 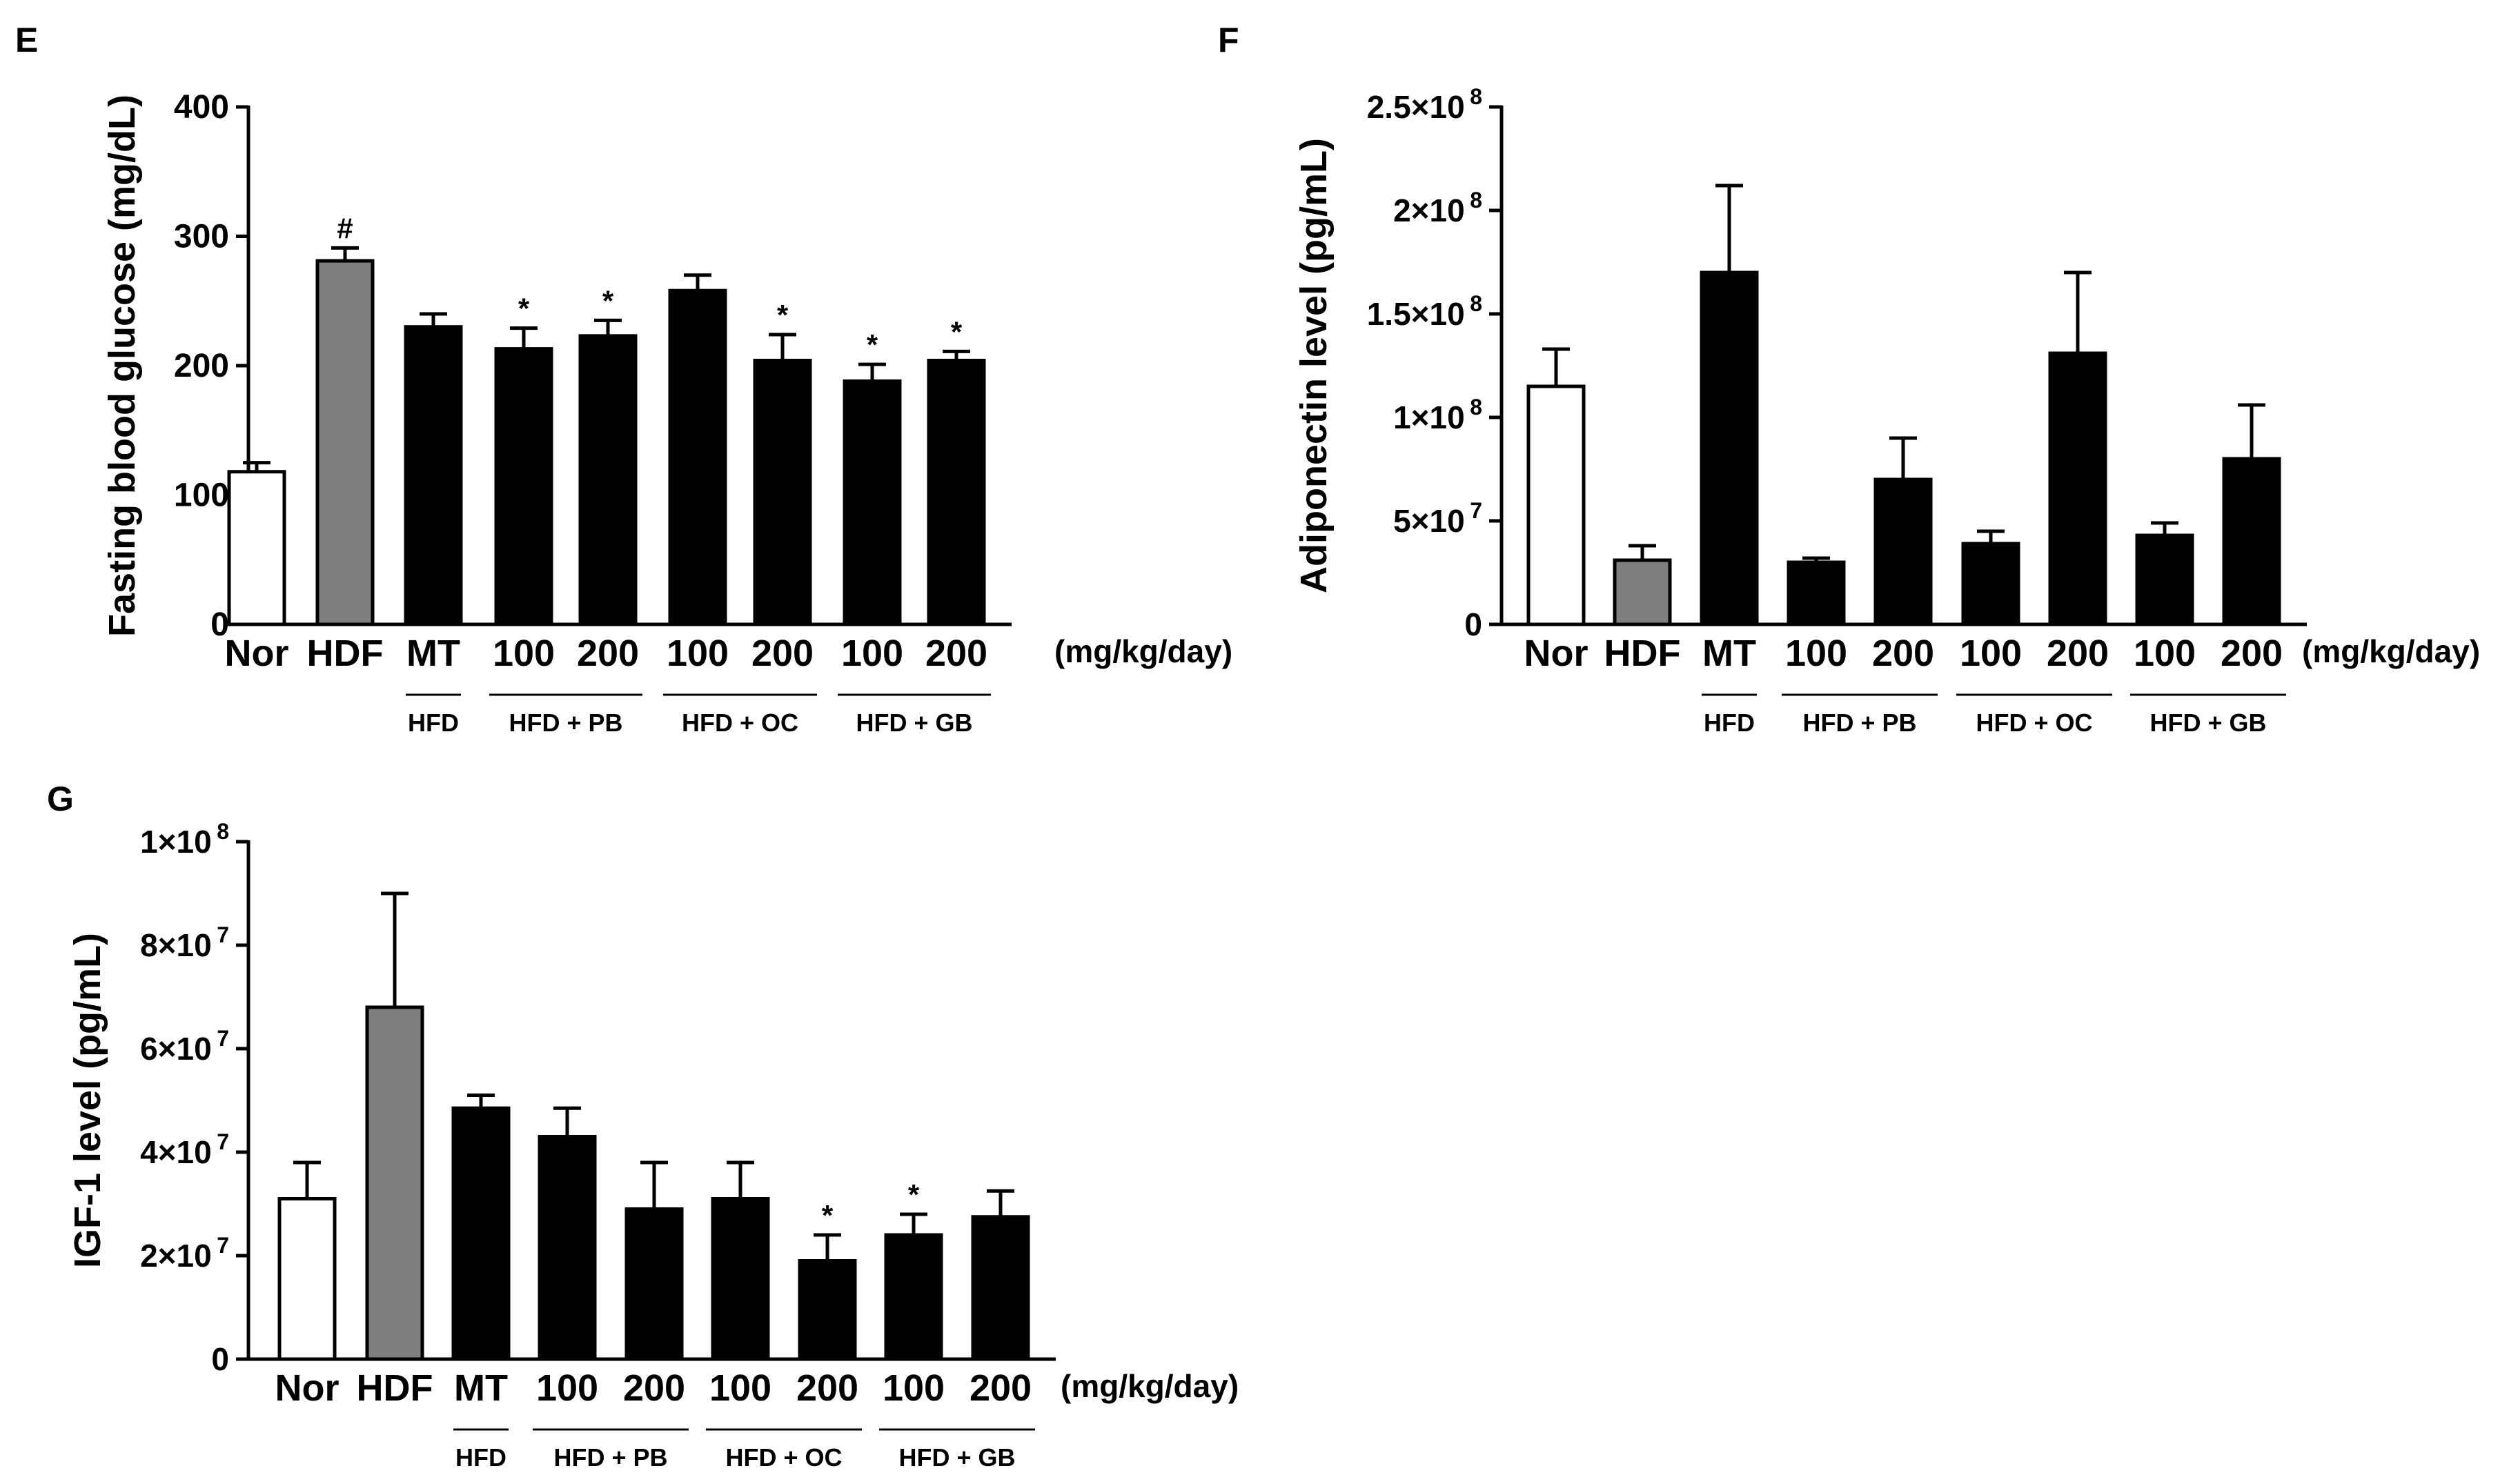 What do you see at coordinates (1314, 365) in the screenshot?
I see `panel-f-y-axis-title: Adiponectin level (pg/mL)` at bounding box center [1314, 365].